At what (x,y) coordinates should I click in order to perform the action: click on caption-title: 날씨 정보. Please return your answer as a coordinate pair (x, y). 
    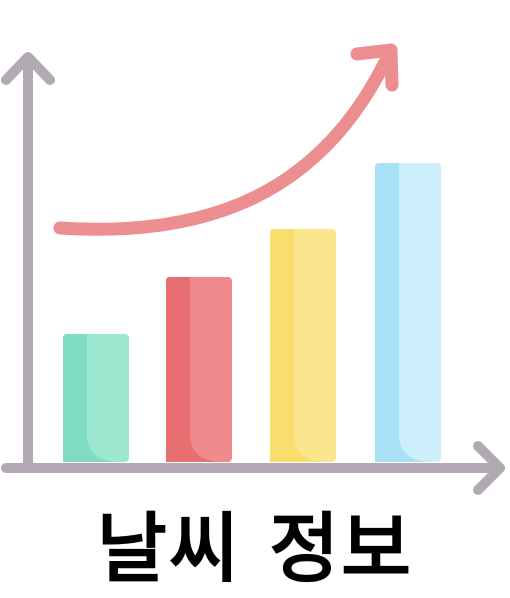
    Looking at the image, I should click on (255, 548).